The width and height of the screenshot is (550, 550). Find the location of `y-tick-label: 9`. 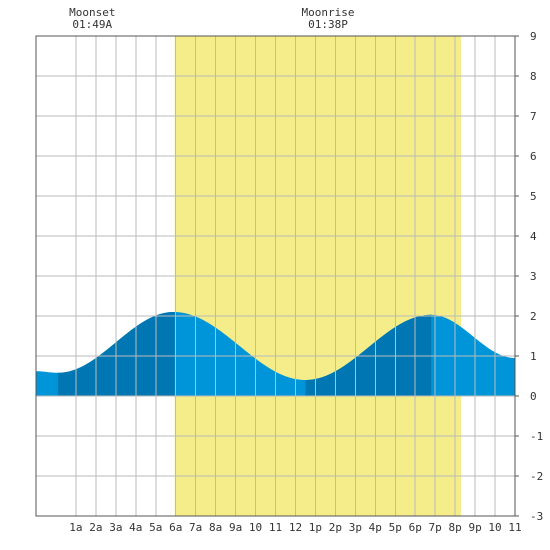

y-tick-label: 9 is located at coordinates (533, 36).